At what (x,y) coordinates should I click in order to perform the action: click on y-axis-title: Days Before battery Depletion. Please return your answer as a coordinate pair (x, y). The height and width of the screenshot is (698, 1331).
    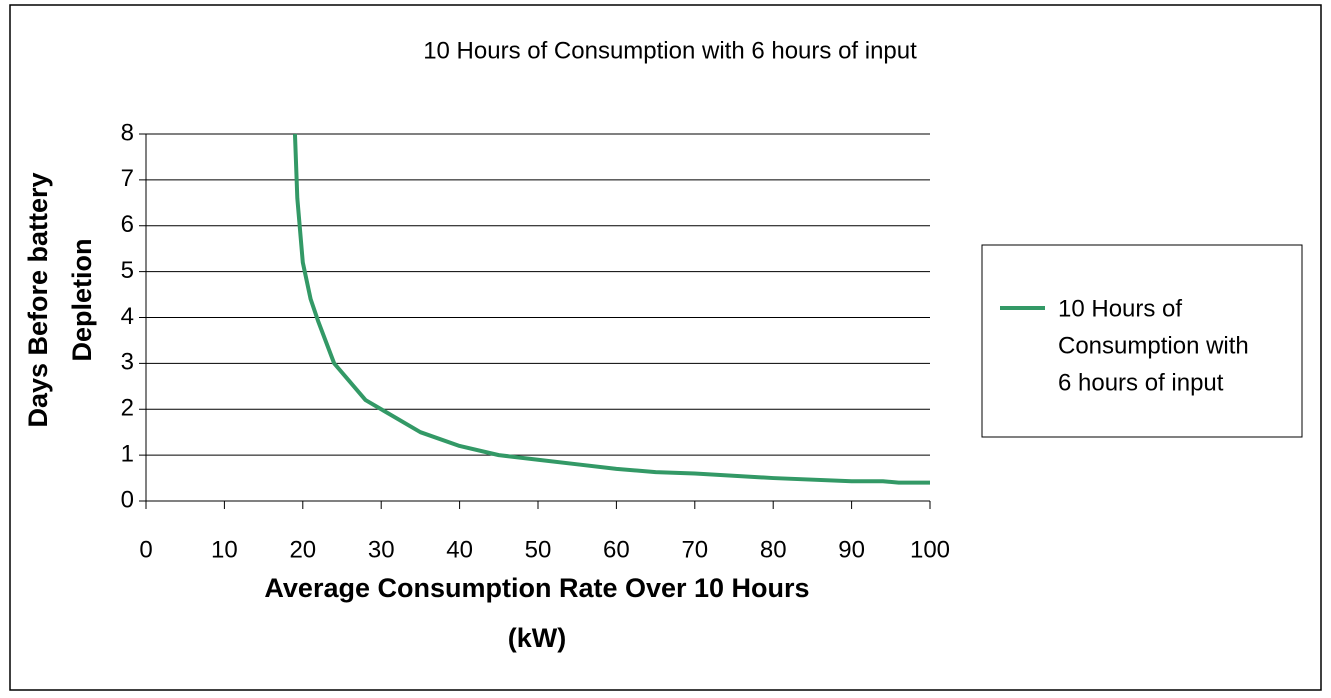
    Looking at the image, I should click on (60, 299).